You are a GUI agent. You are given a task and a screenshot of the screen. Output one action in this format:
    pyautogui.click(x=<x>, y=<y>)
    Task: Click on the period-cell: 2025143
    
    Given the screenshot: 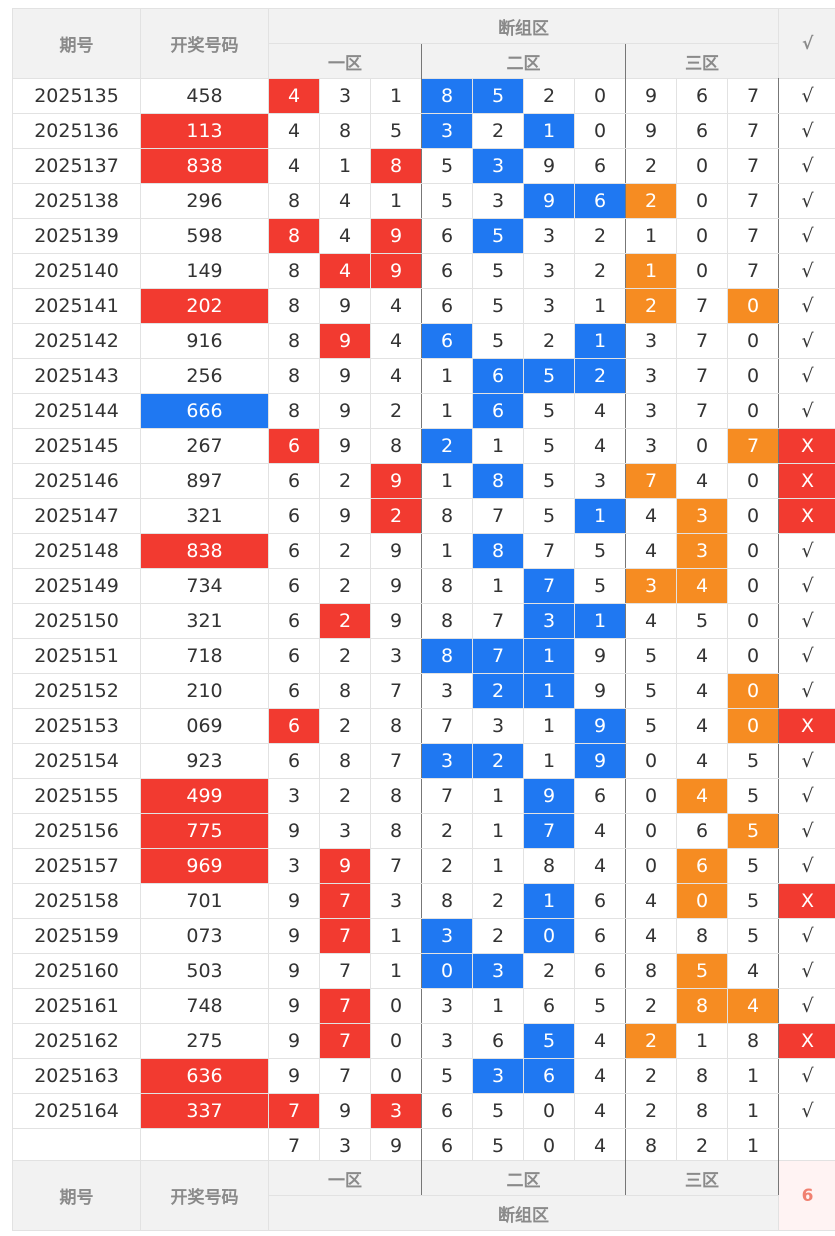 What is the action you would take?
    pyautogui.click(x=76, y=376)
    